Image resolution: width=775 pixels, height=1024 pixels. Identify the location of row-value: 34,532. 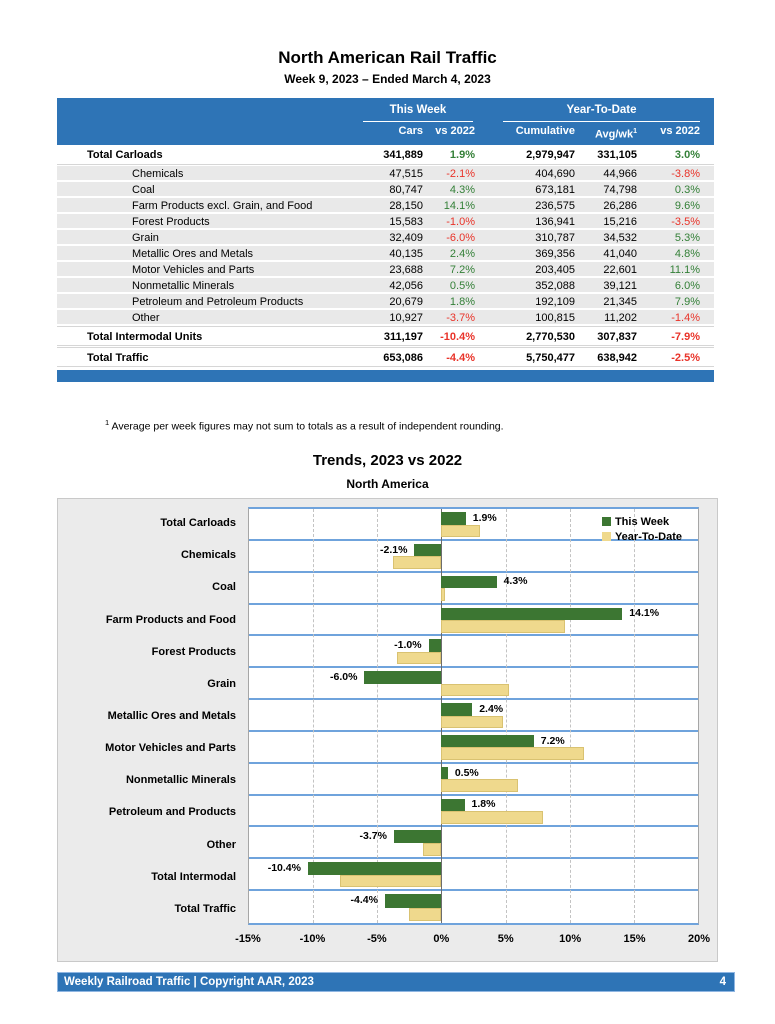
(620, 238).